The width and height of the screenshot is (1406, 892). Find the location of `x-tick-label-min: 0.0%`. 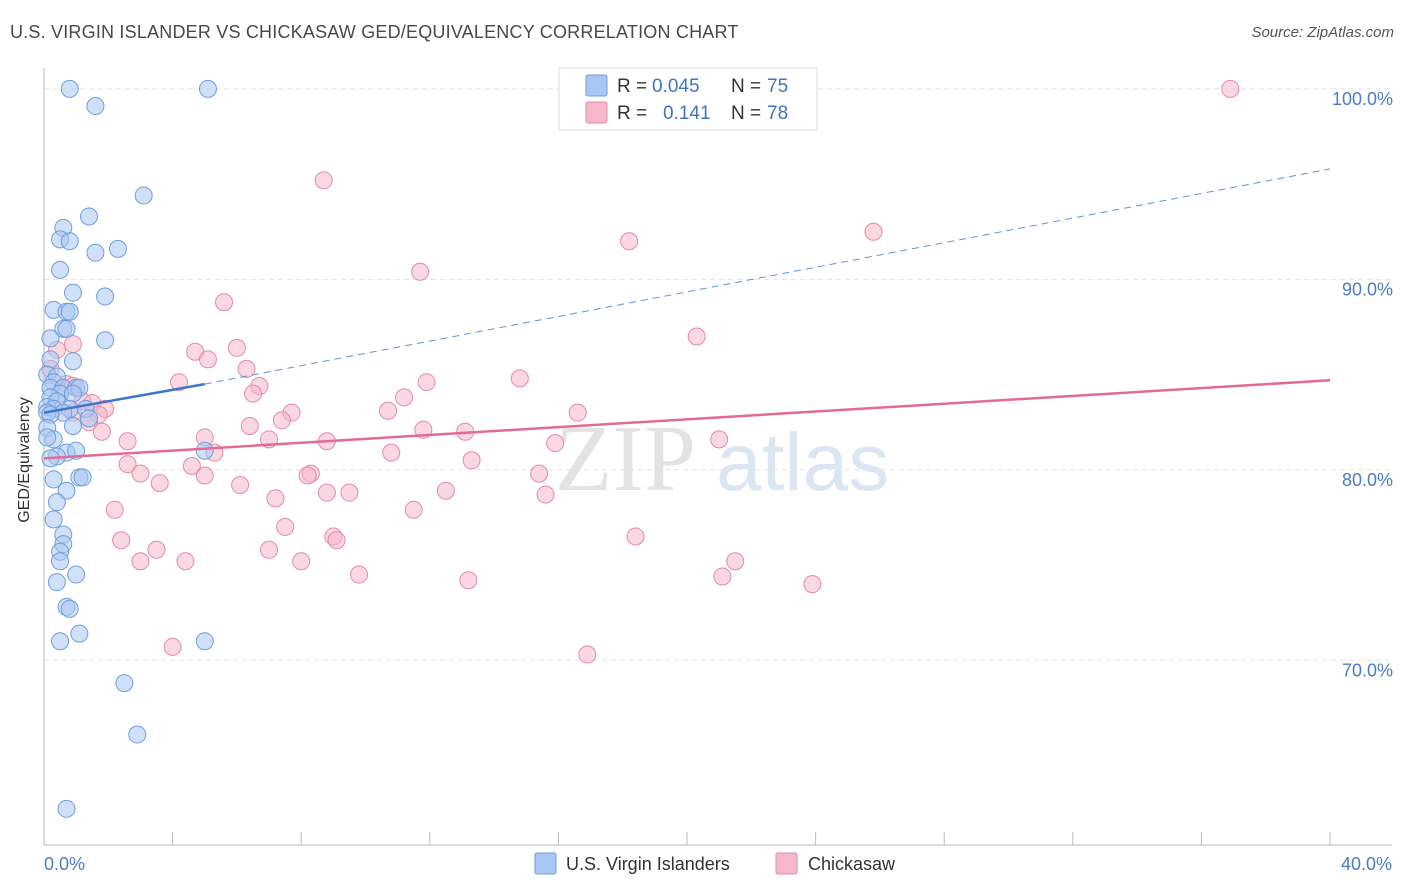

x-tick-label-min: 0.0% is located at coordinates (64, 864).